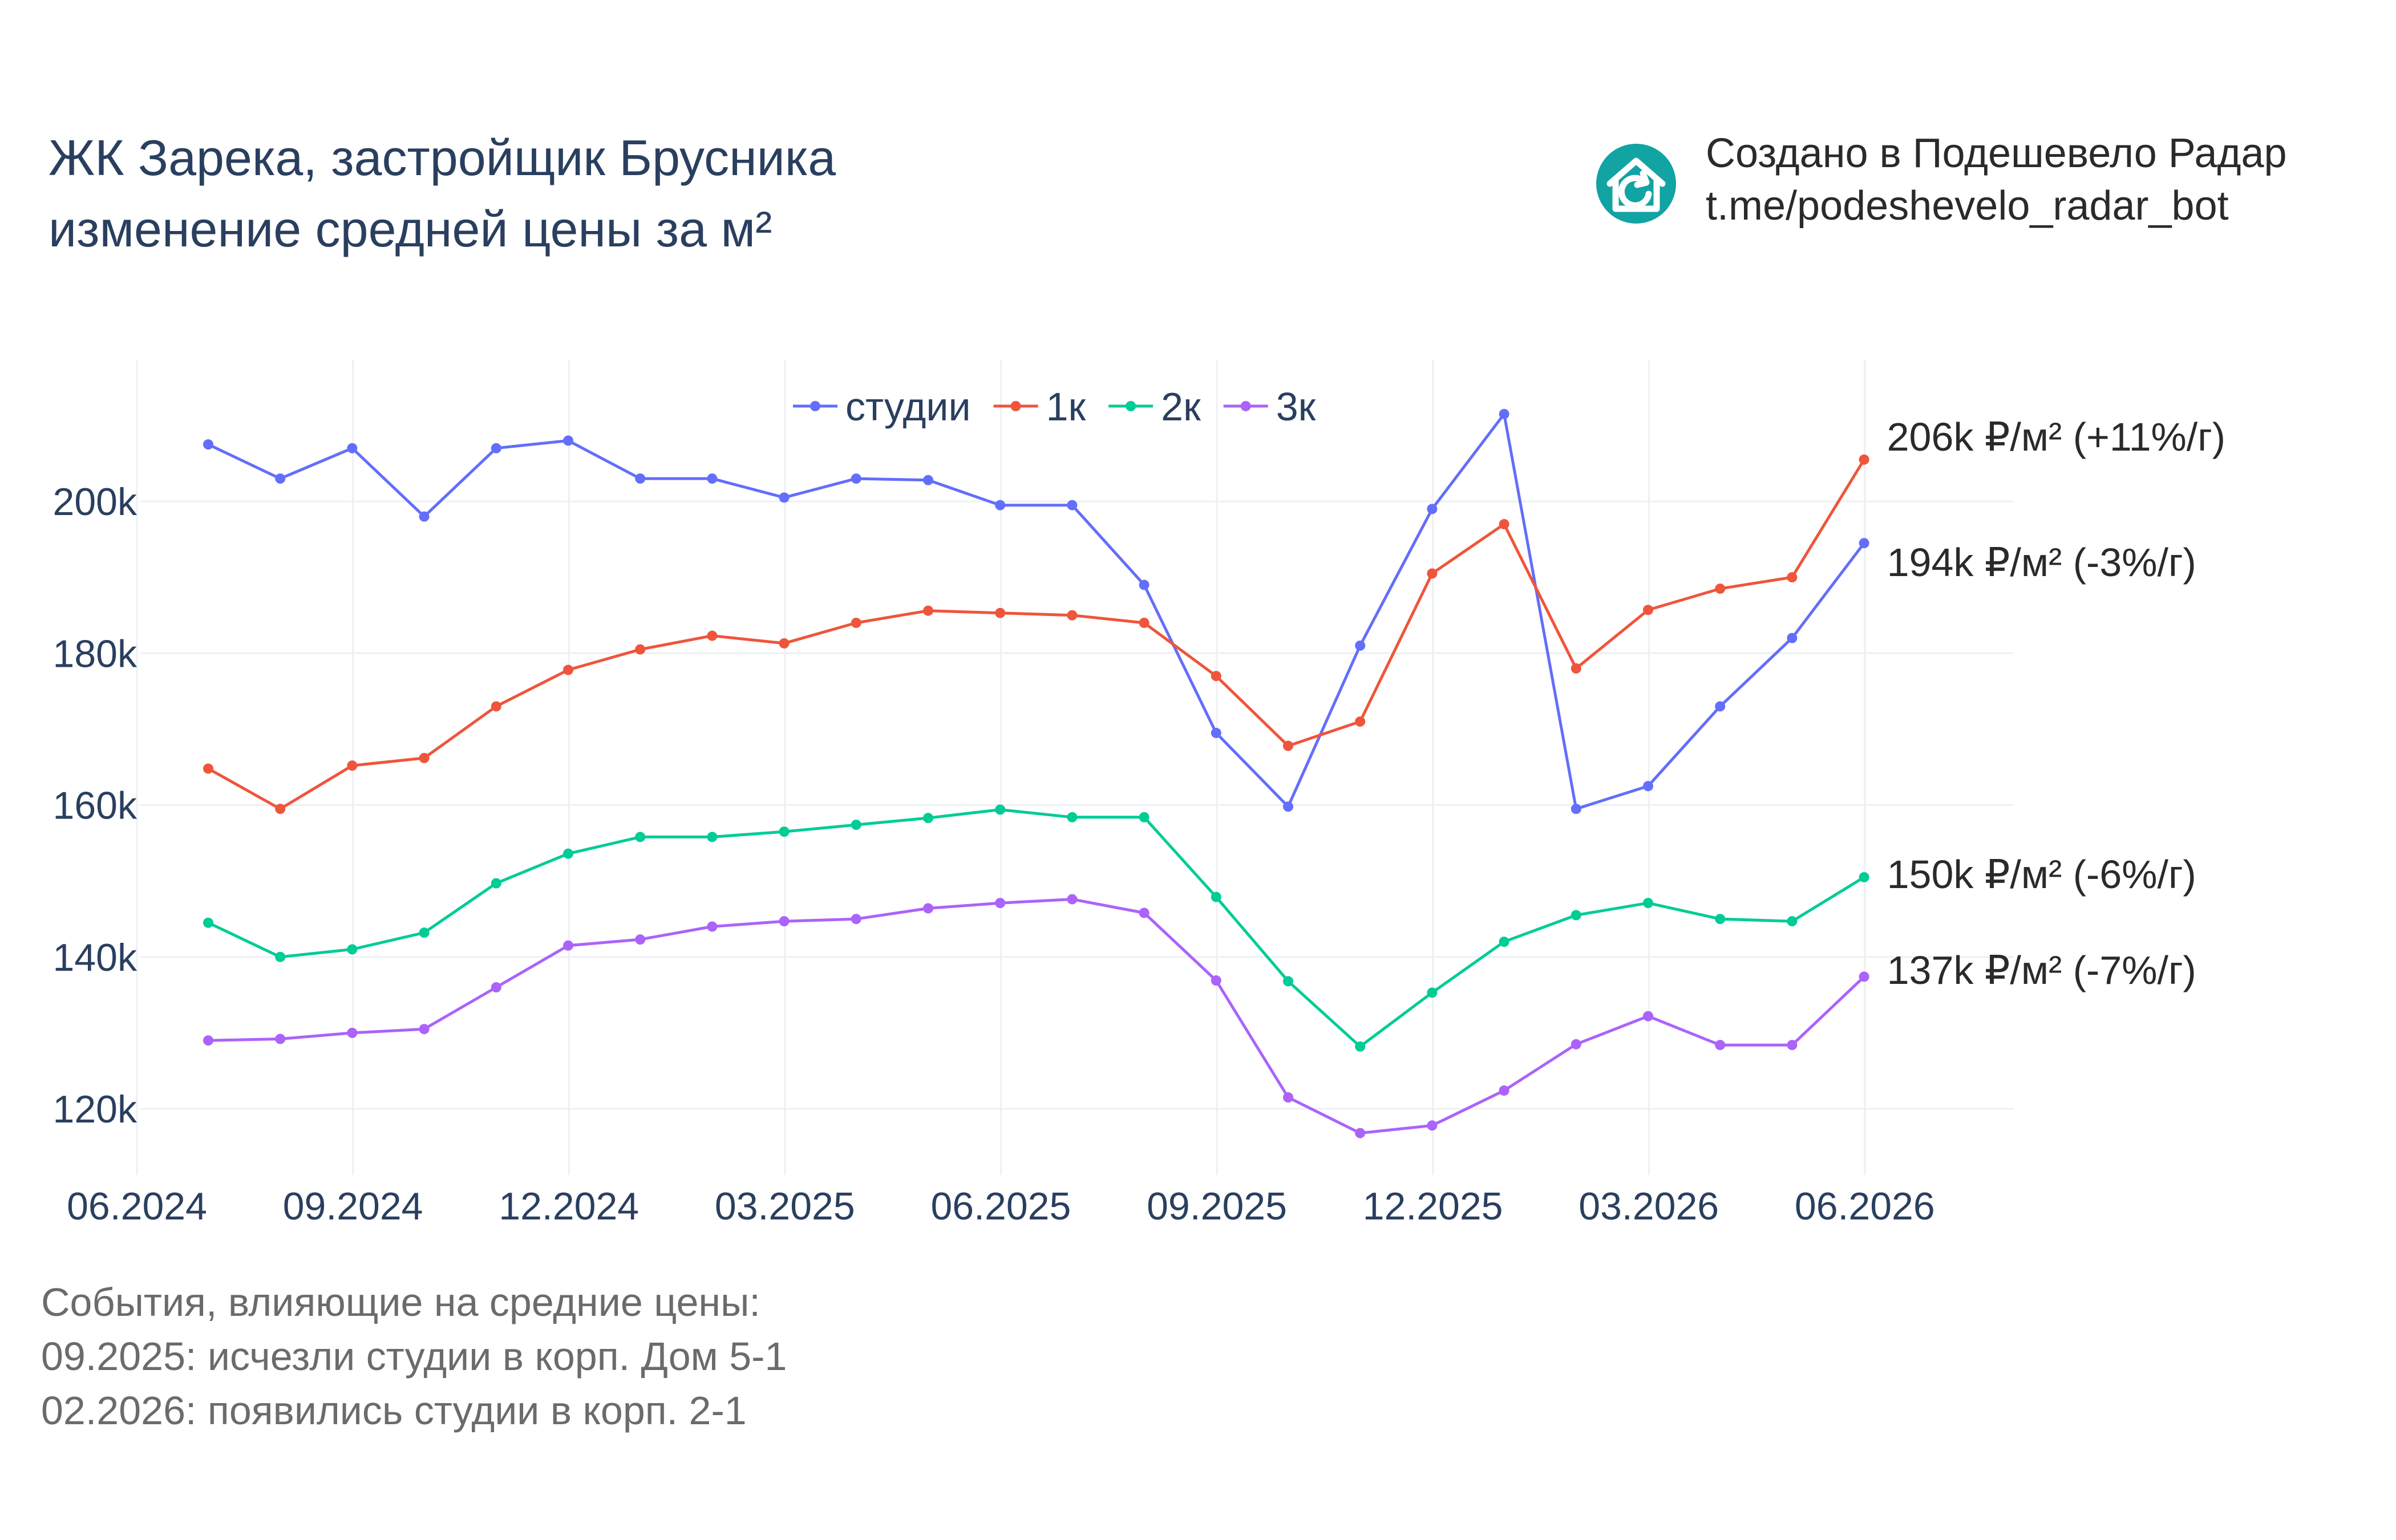  Describe the element at coordinates (1039, 407) in the screenshot. I see `legend-item: 1к` at that location.